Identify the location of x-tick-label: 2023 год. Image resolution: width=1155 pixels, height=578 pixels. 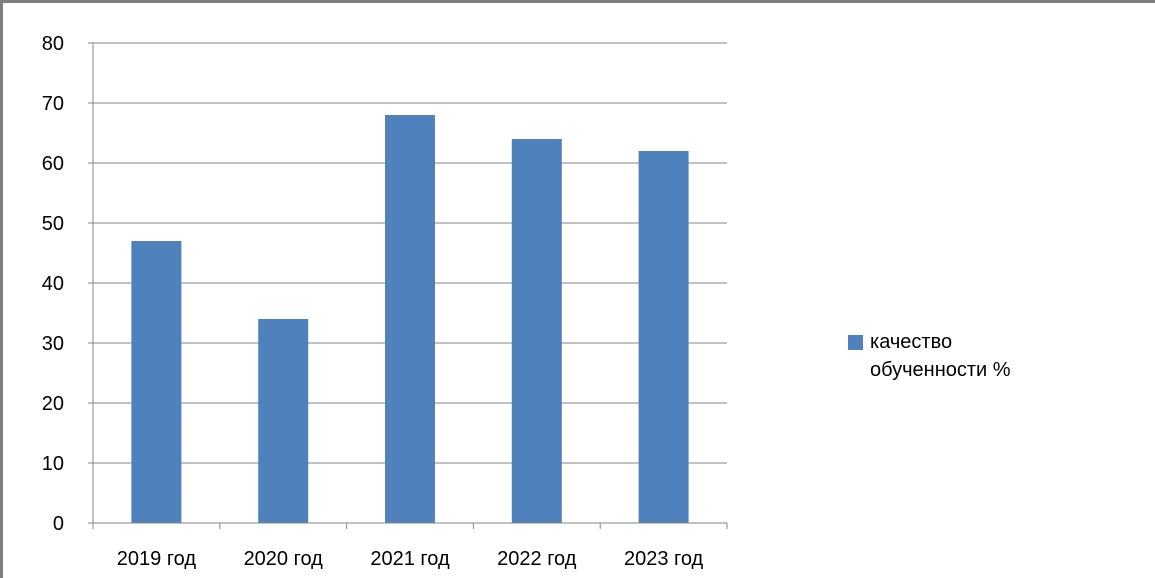
(664, 559).